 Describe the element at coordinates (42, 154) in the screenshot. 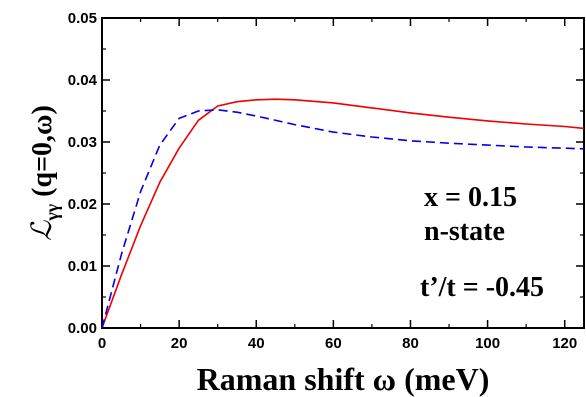

I see `y-axis-title-args: (q=0,ω)` at that location.